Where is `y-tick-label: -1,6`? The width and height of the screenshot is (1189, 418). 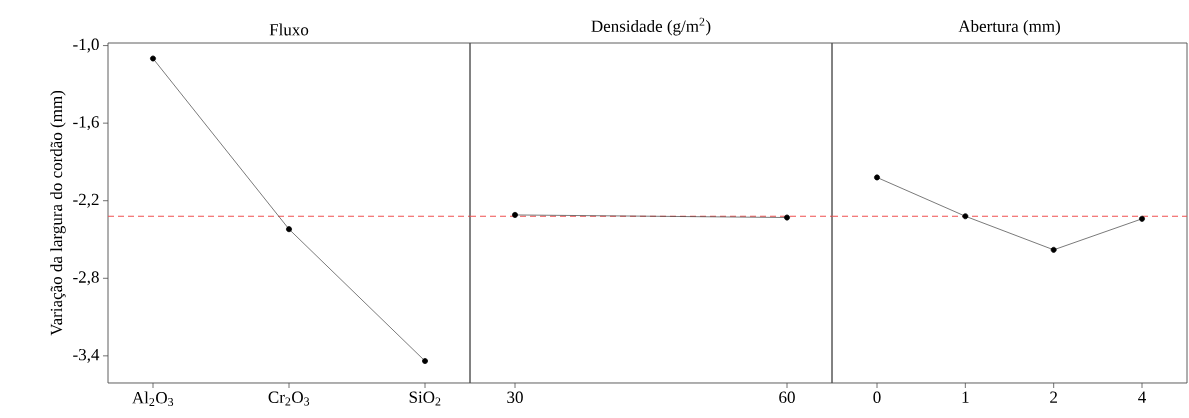
y-tick-label: -1,6 is located at coordinates (86, 123).